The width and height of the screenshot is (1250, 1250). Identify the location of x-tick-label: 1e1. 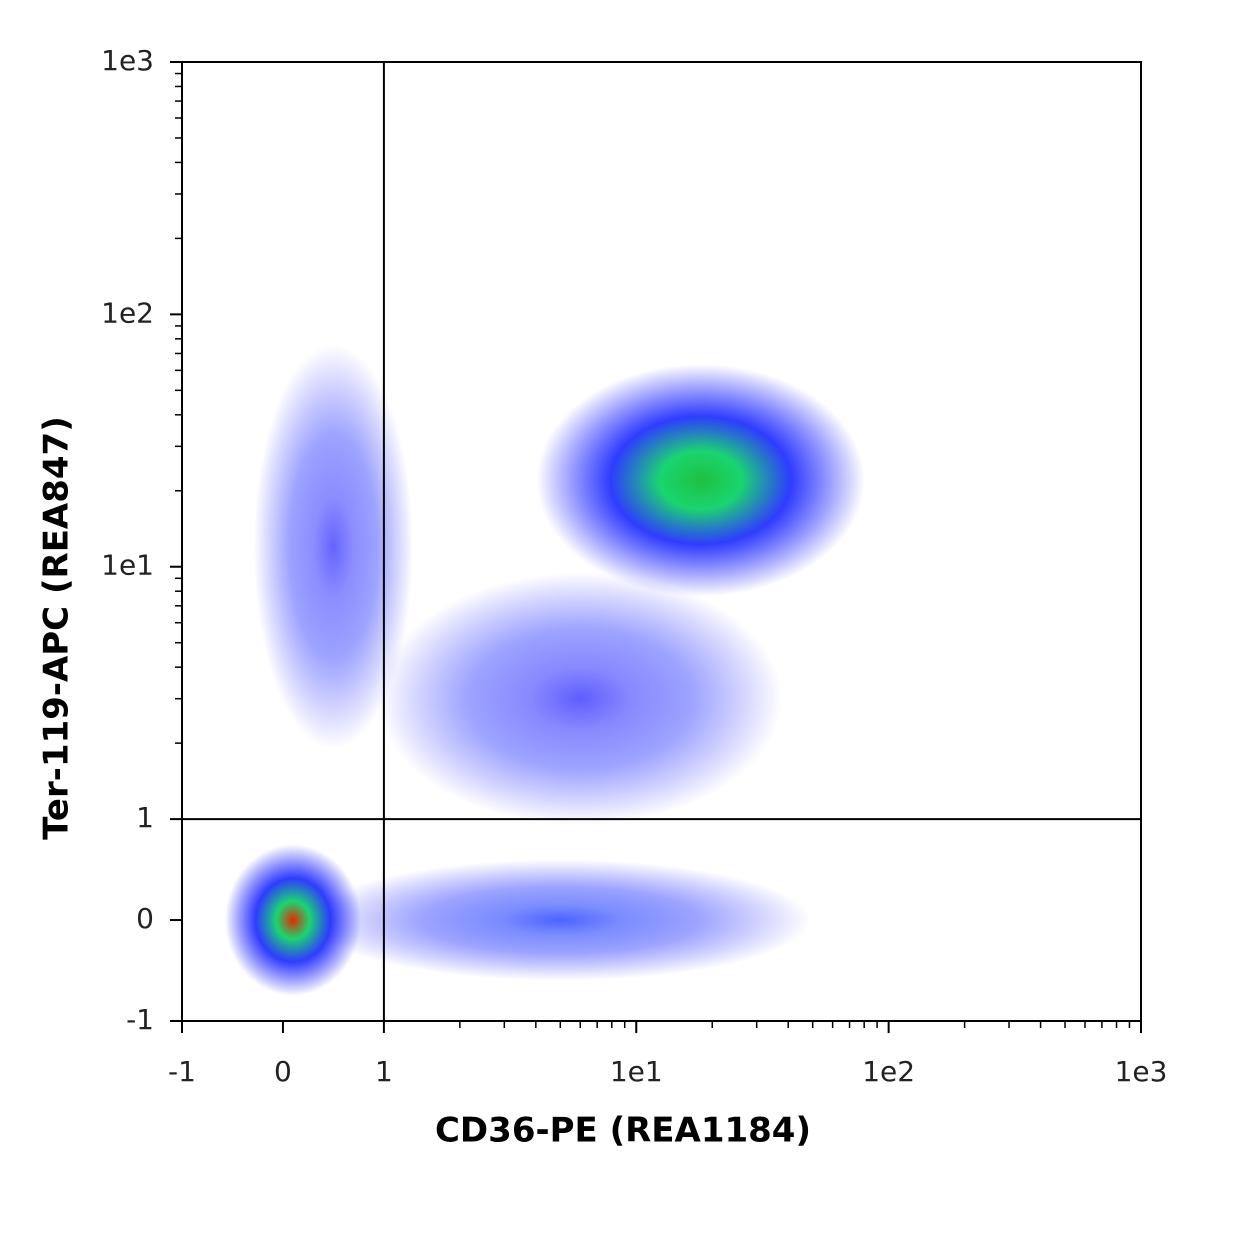
(636, 1071).